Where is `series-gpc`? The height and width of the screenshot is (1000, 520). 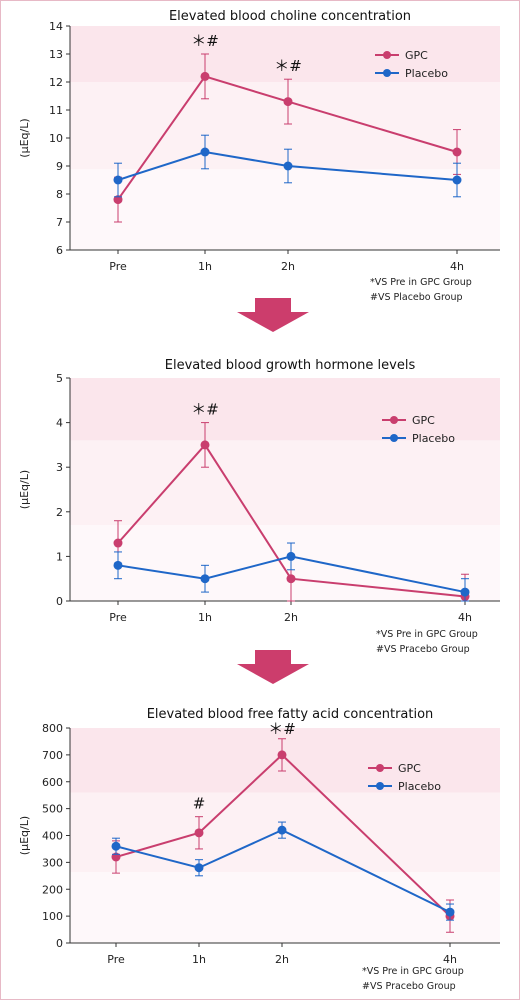 series-gpc is located at coordinates (287, 138).